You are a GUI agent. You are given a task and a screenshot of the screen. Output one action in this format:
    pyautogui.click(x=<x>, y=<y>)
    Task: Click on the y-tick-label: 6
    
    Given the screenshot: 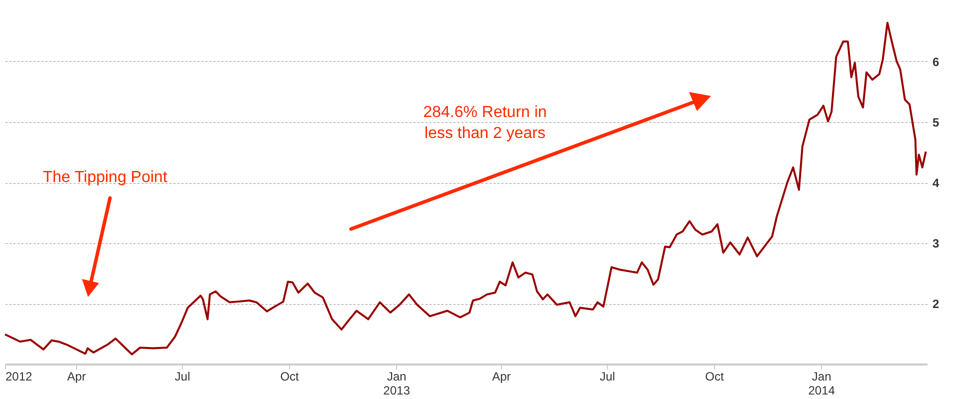 What is the action you would take?
    pyautogui.click(x=936, y=62)
    